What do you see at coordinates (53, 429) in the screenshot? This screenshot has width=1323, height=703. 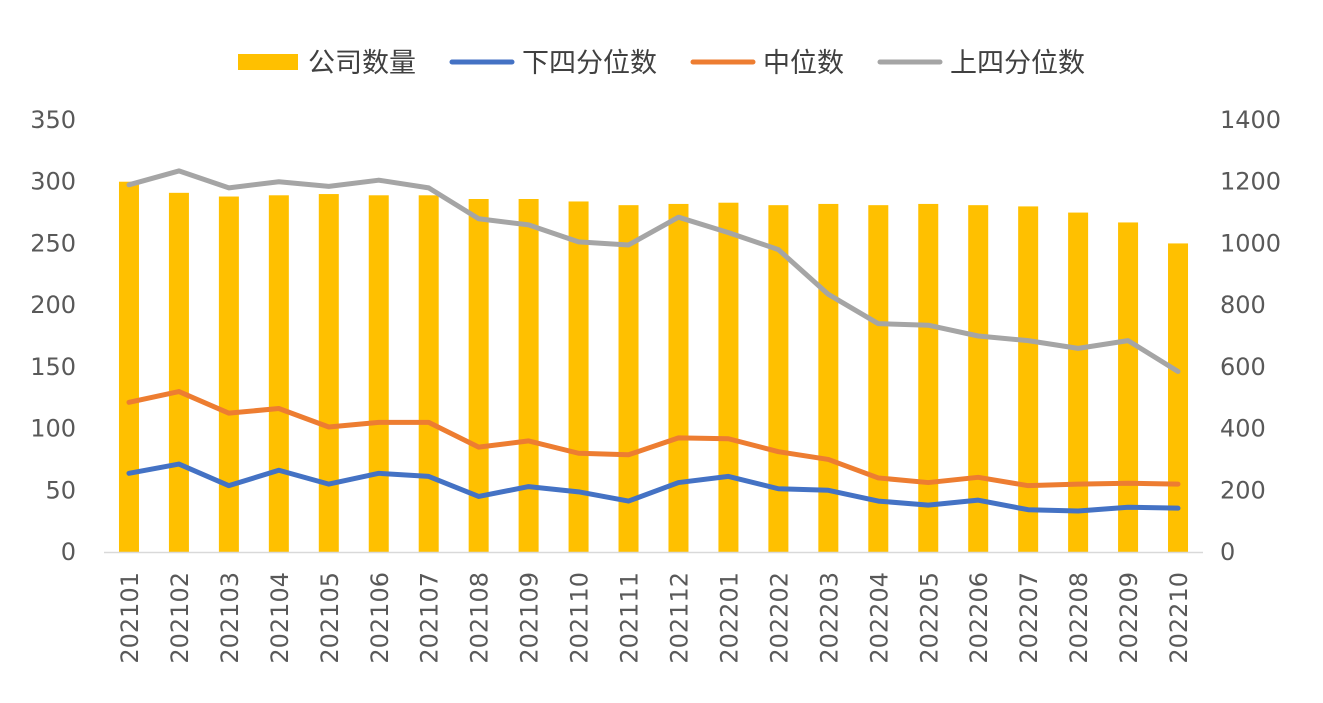 I see `y-left-tick-label: 100` at bounding box center [53, 429].